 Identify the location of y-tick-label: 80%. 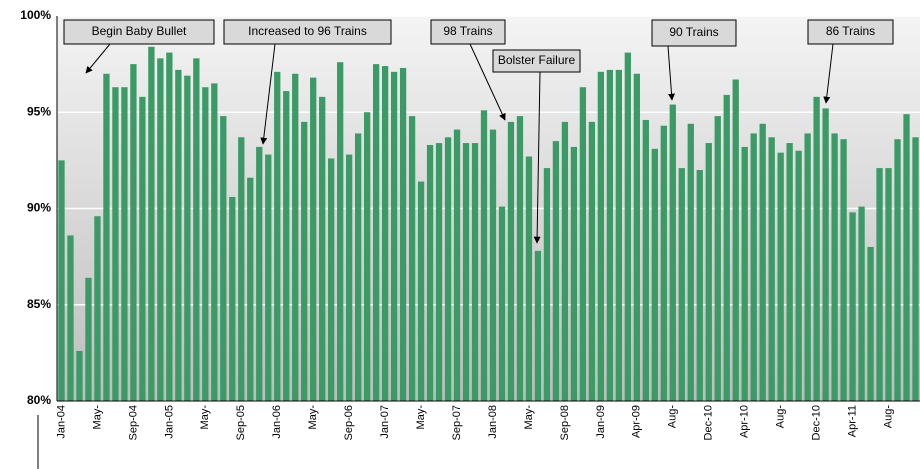
(39, 400).